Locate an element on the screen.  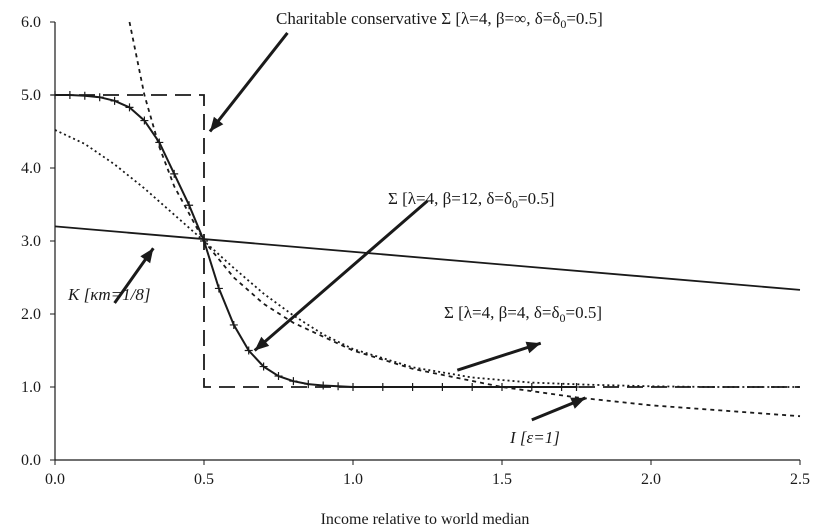
y-tick-label: 3.0 is located at coordinates (31, 241).